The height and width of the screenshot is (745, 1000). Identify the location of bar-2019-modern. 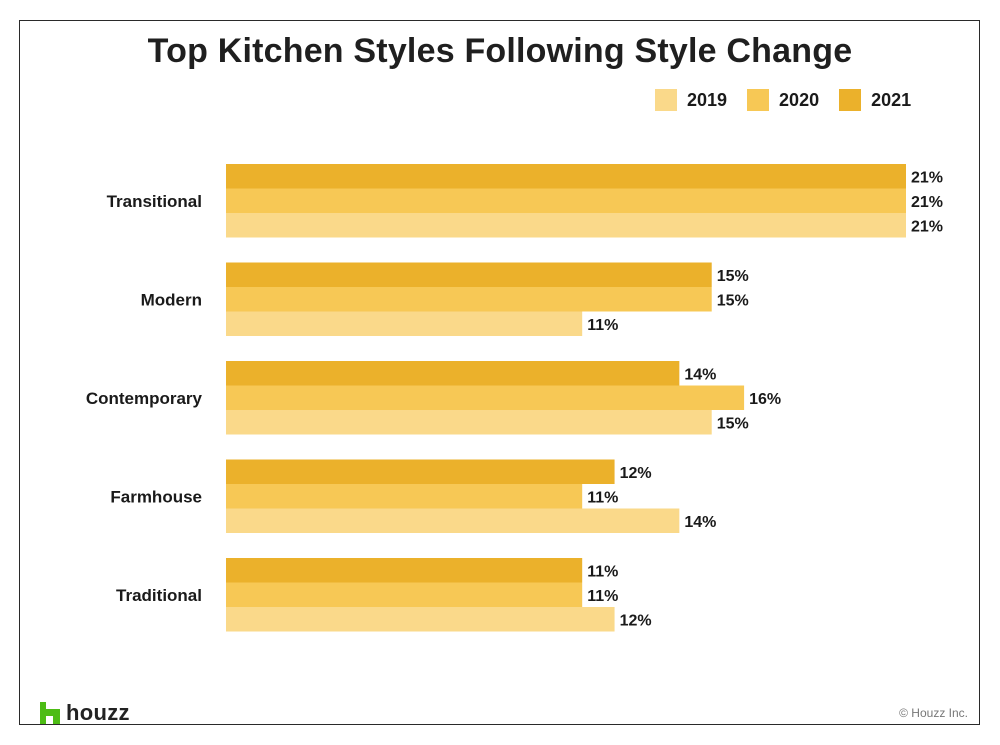
(404, 323).